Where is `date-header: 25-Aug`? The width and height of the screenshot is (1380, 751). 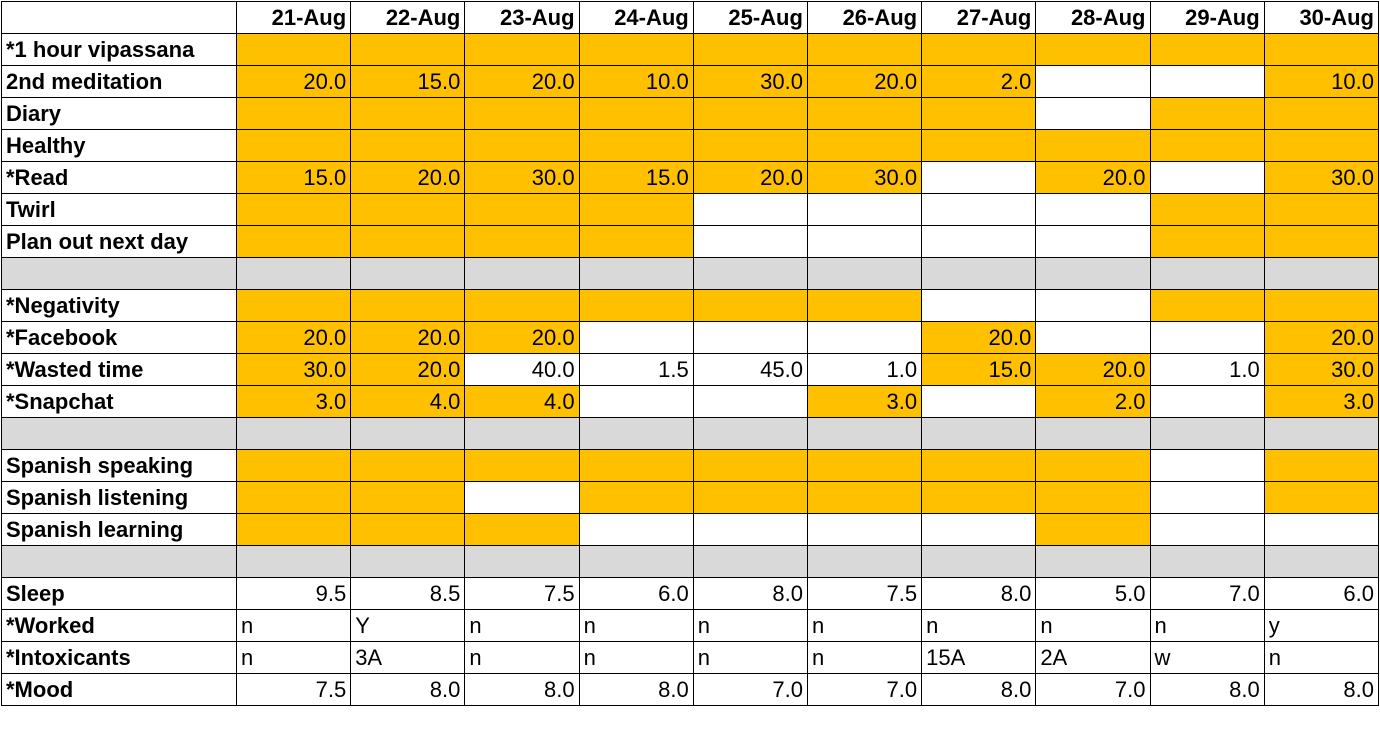
date-header: 25-Aug is located at coordinates (750, 17).